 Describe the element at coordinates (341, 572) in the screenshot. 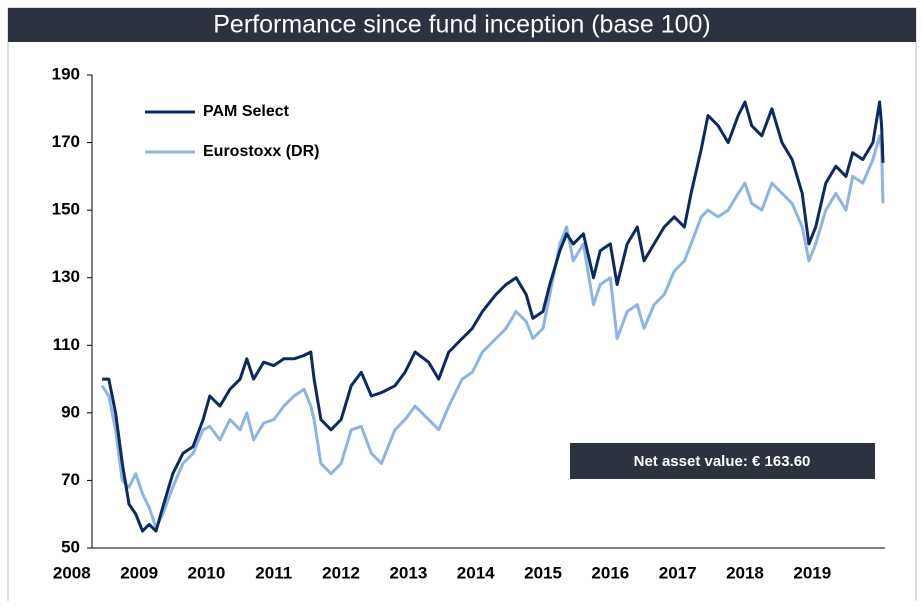

I see `x-tick-label: 2012` at that location.